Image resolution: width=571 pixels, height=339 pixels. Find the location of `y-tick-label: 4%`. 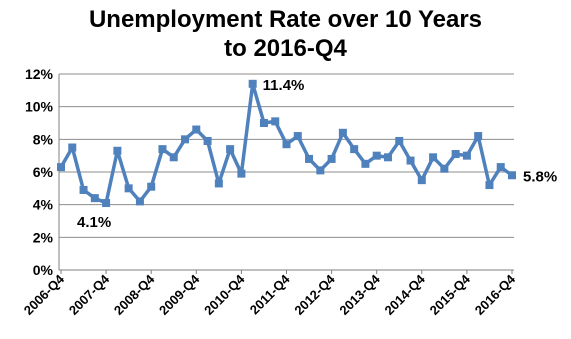

y-tick-label: 4% is located at coordinates (43, 205).